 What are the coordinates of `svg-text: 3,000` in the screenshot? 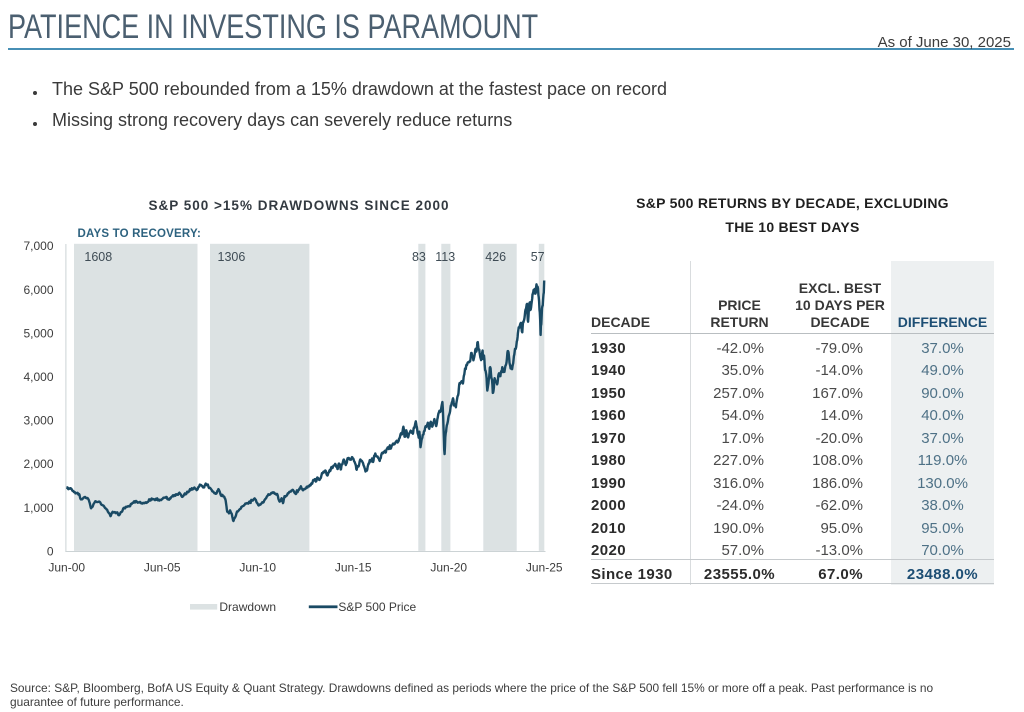 It's located at (38, 421).